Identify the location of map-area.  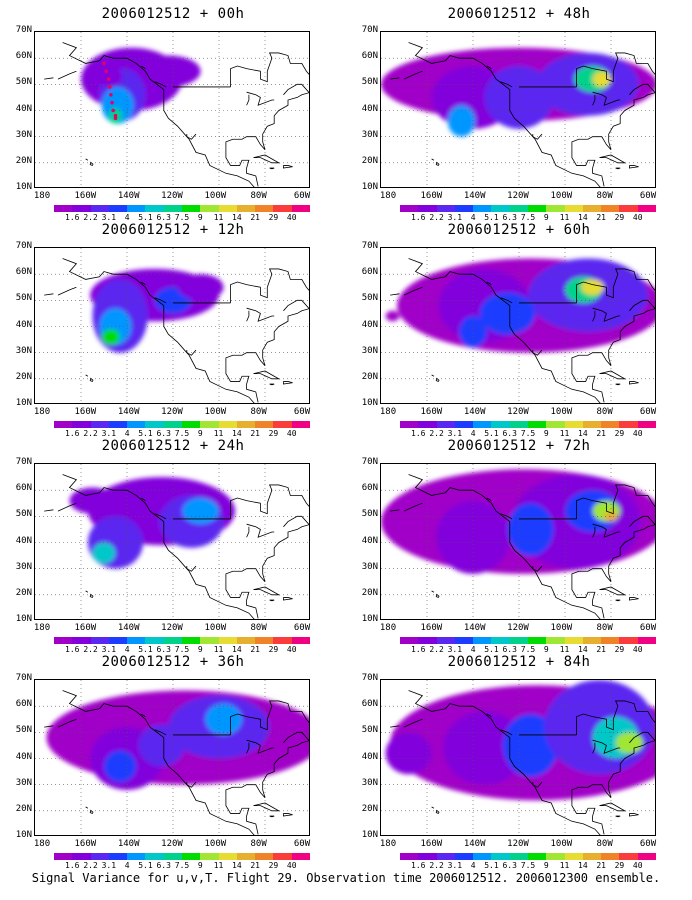
(518, 325).